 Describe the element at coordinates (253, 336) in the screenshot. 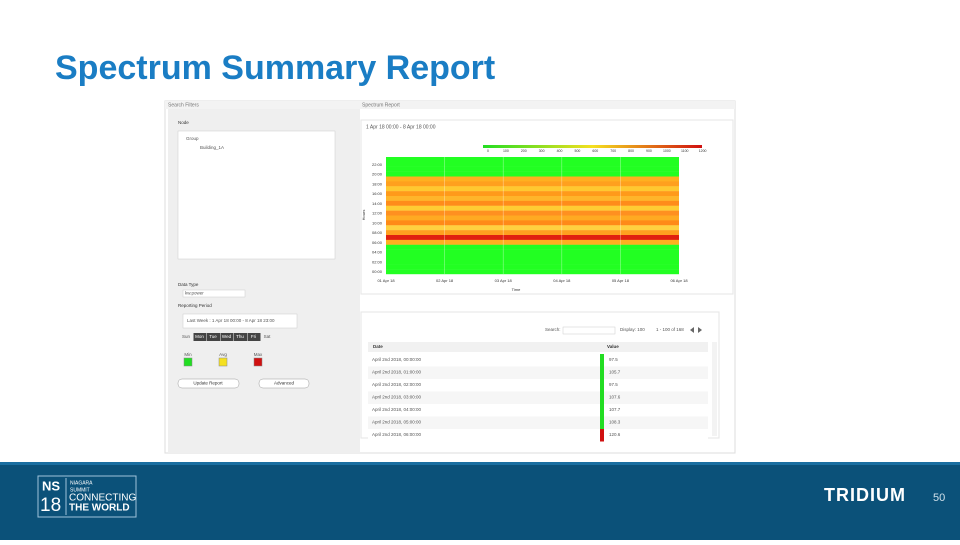

I see `day: Fri` at that location.